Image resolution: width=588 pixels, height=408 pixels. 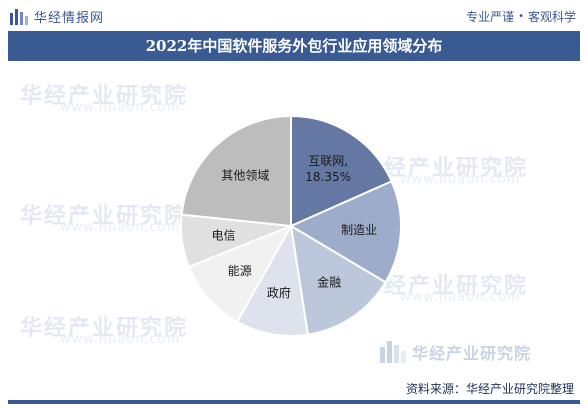 I want to click on slice-label: 互联网, 18.35%, so click(x=328, y=169).